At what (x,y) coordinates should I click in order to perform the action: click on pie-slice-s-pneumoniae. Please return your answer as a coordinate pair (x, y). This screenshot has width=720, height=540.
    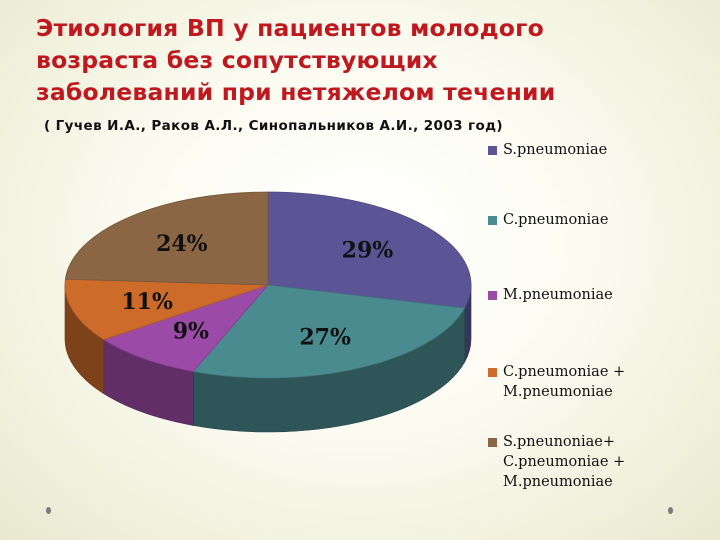
    Looking at the image, I should click on (369, 250).